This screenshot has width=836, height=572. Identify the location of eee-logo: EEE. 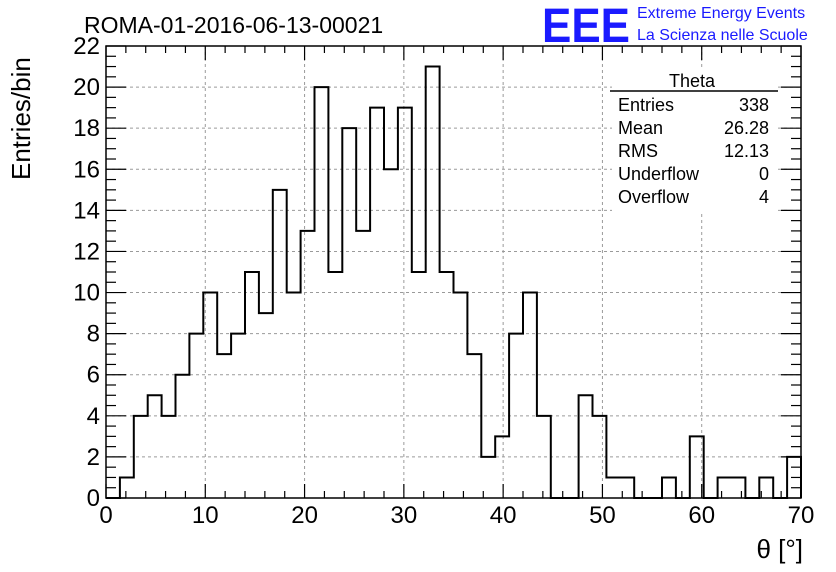
(586, 26).